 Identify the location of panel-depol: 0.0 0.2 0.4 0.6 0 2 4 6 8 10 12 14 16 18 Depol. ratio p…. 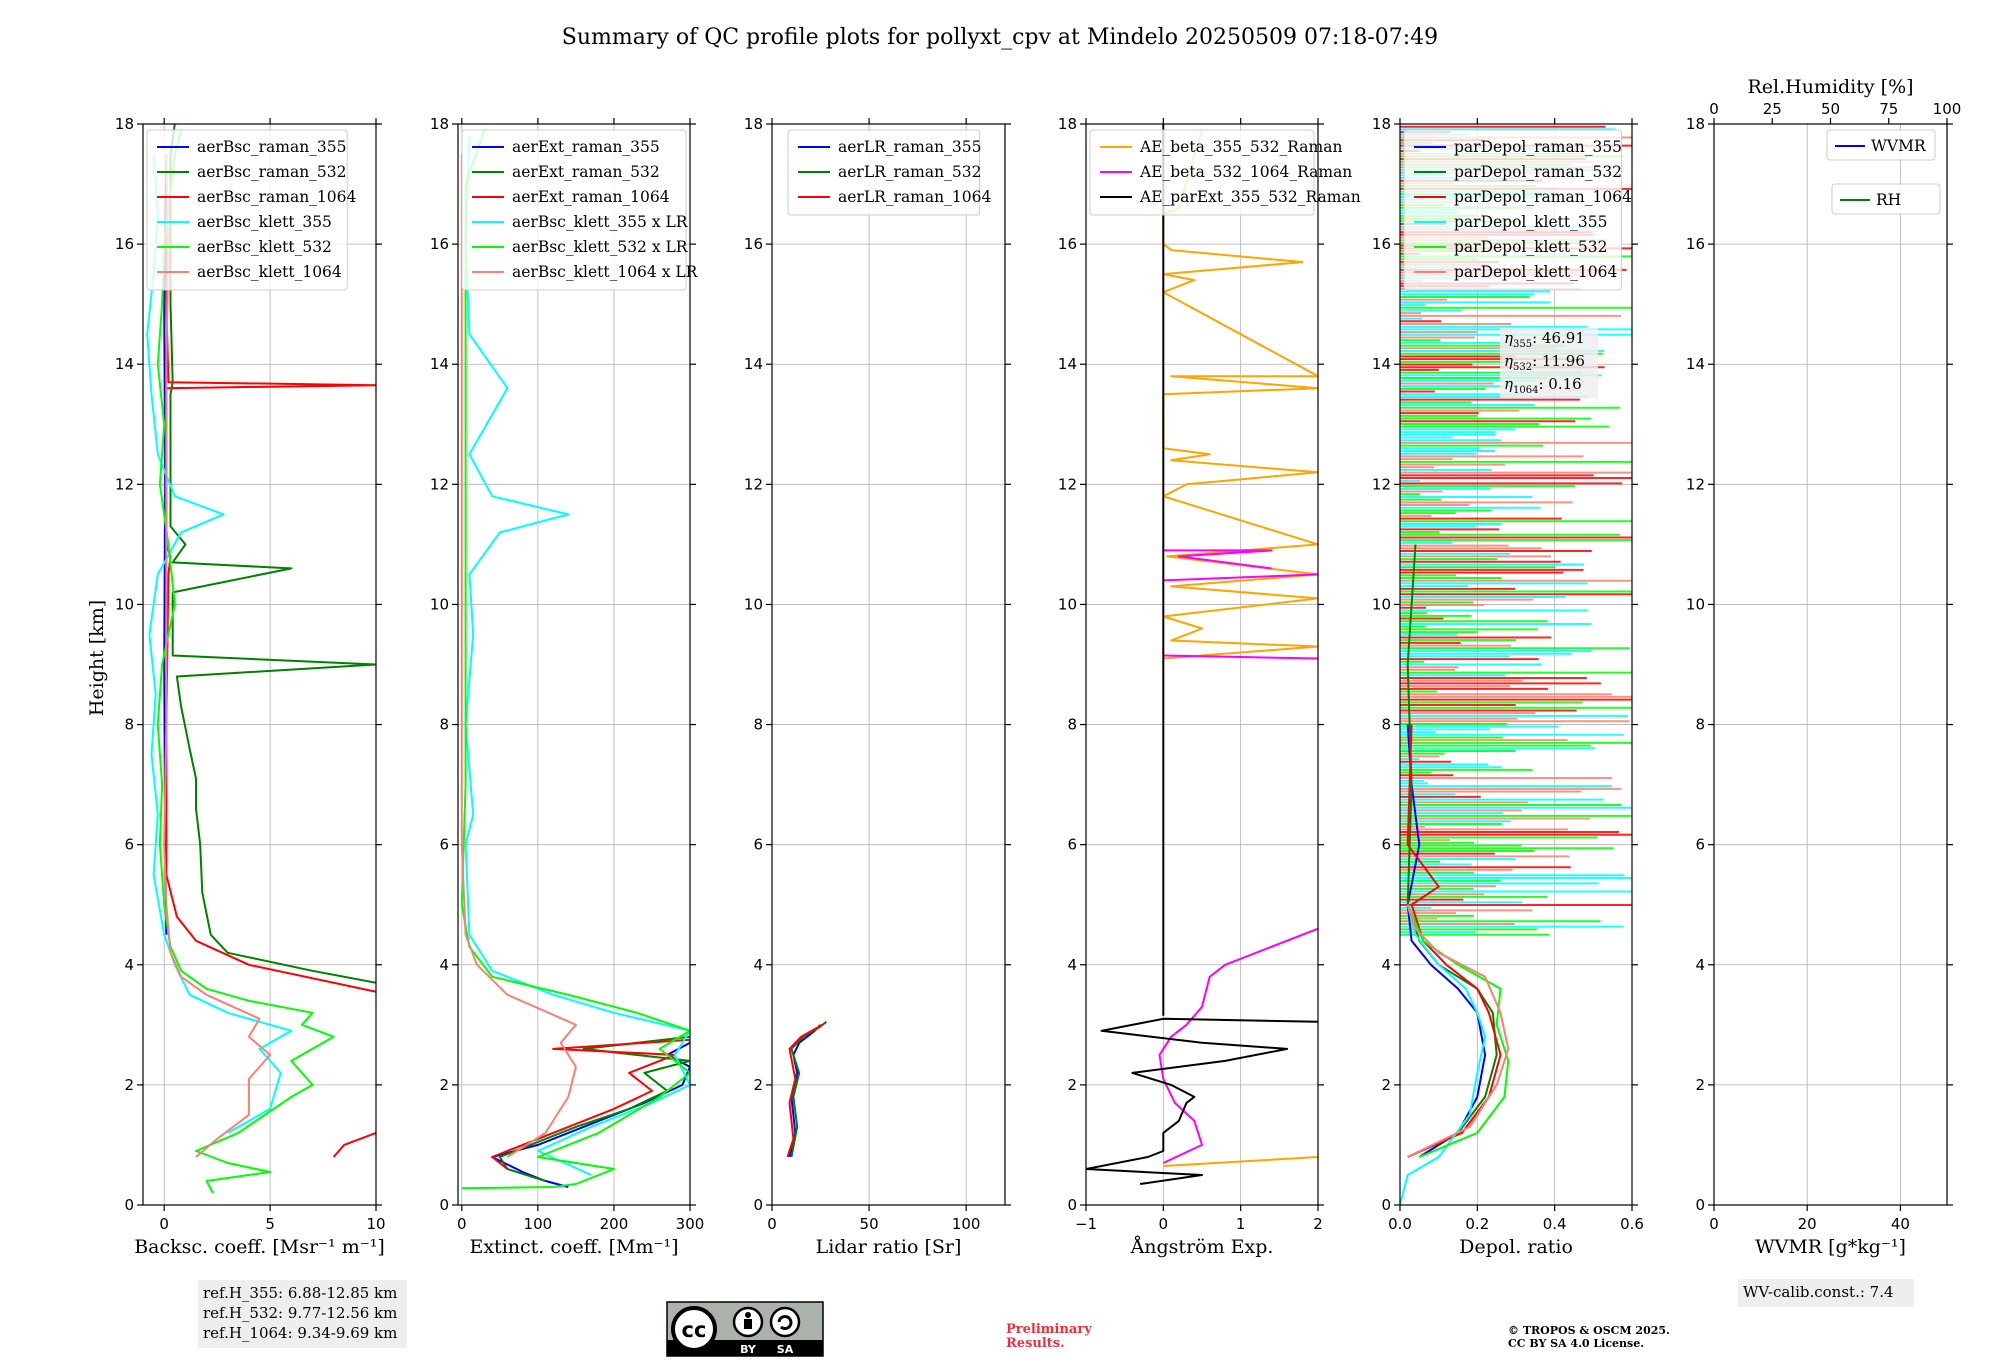
(1508, 686).